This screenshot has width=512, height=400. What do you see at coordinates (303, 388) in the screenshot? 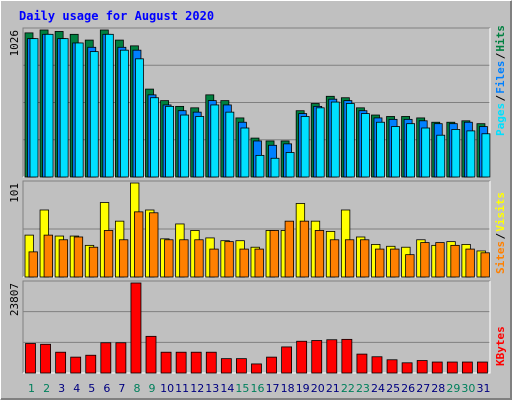
I see `day-label: 19` at bounding box center [303, 388].